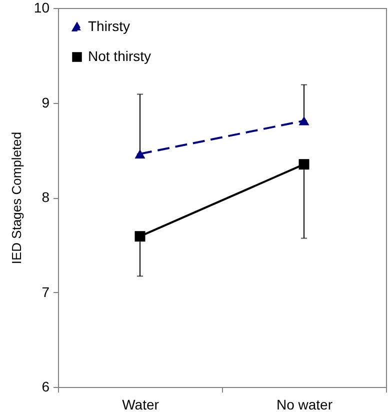  Describe the element at coordinates (109, 26) in the screenshot. I see `legend-label: Thirsty` at that location.